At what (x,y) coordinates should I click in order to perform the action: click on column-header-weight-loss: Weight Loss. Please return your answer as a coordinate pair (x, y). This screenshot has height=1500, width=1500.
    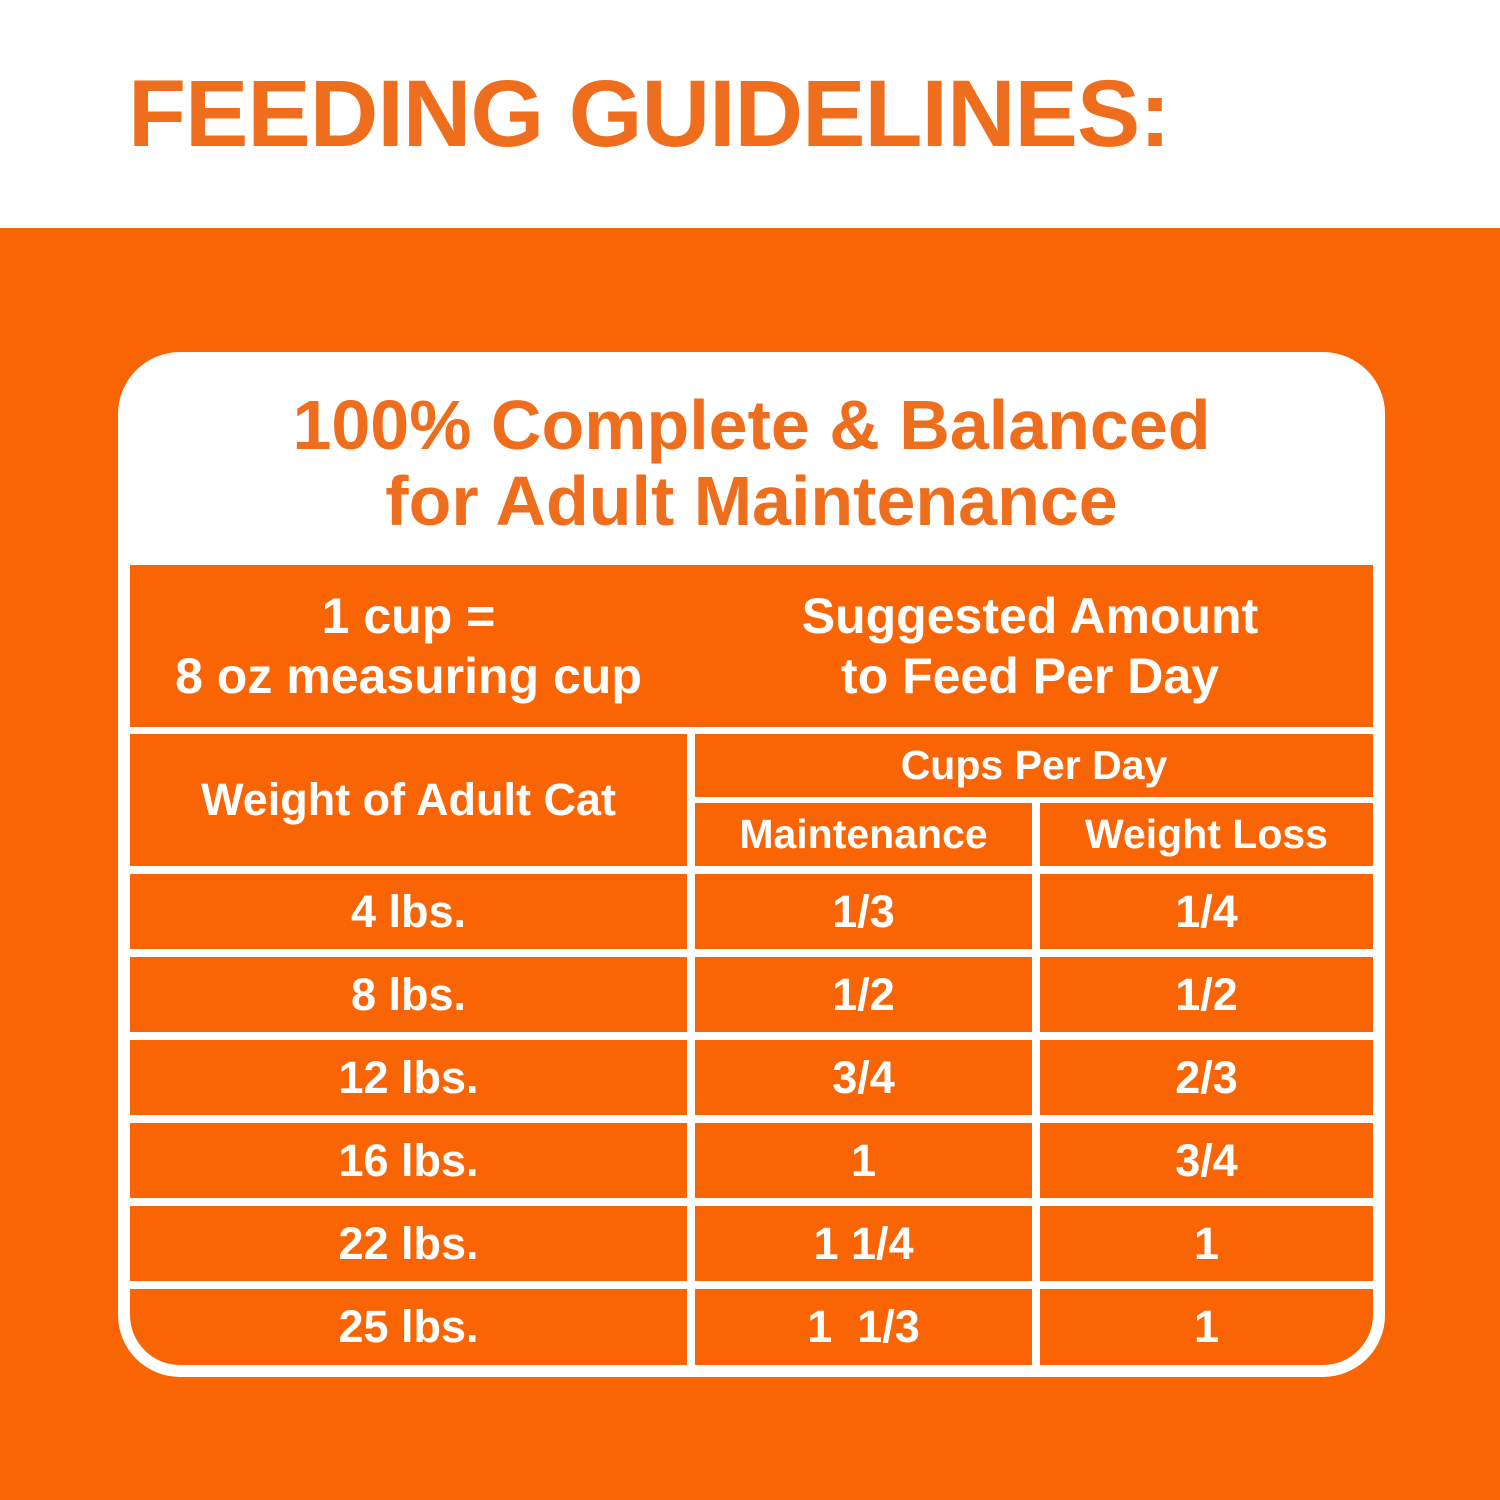
    Looking at the image, I should click on (1206, 834).